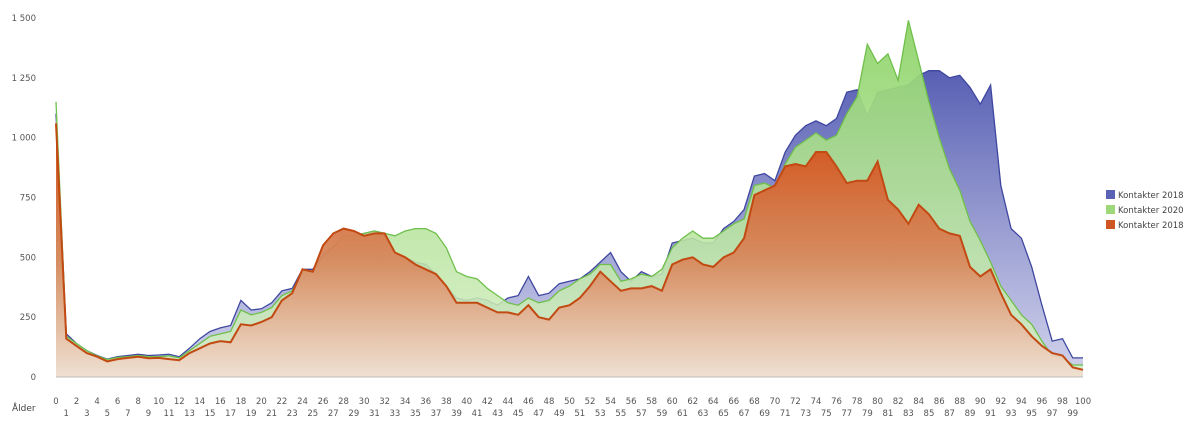 The image size is (1183, 423). Describe the element at coordinates (559, 414) in the screenshot. I see `x-tick-label: 49` at that location.